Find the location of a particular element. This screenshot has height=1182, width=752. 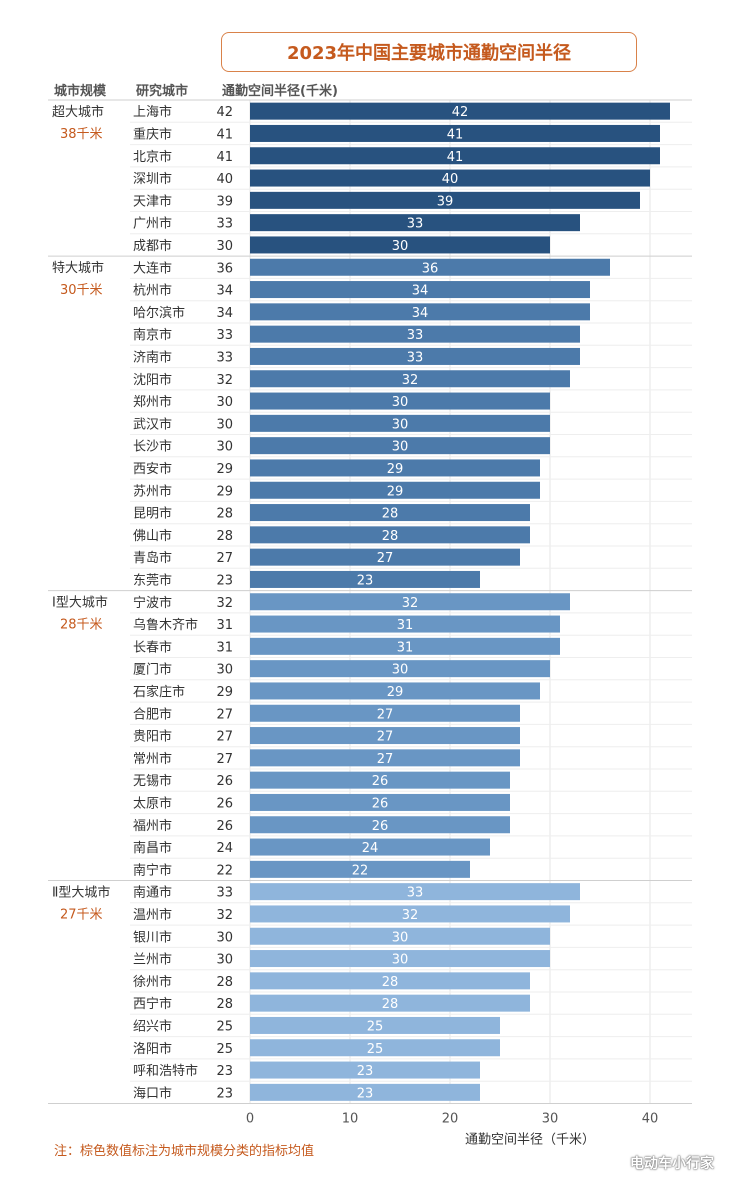

city-value-label: 39 is located at coordinates (224, 201).